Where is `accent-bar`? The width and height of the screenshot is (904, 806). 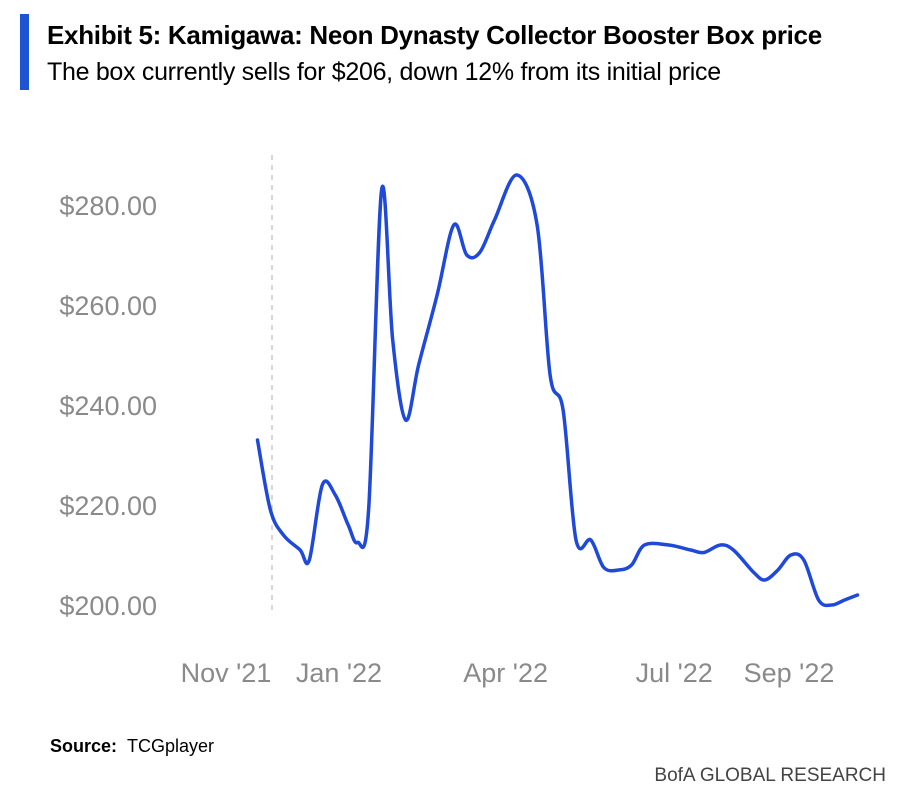
accent-bar is located at coordinates (24, 52).